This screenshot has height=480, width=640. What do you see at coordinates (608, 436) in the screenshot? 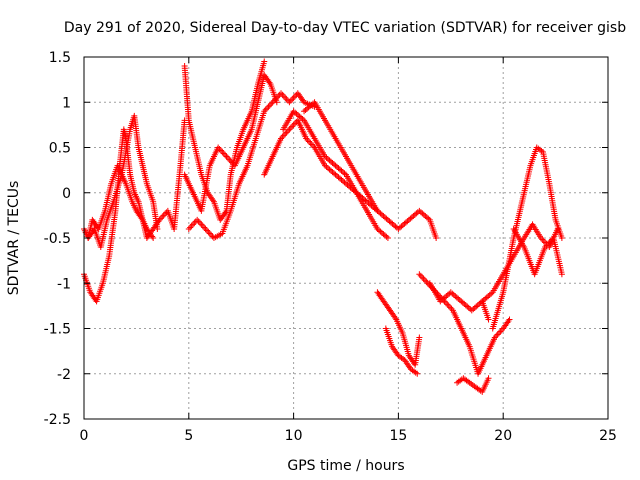
I see `x-tick-label: 25` at bounding box center [608, 436].